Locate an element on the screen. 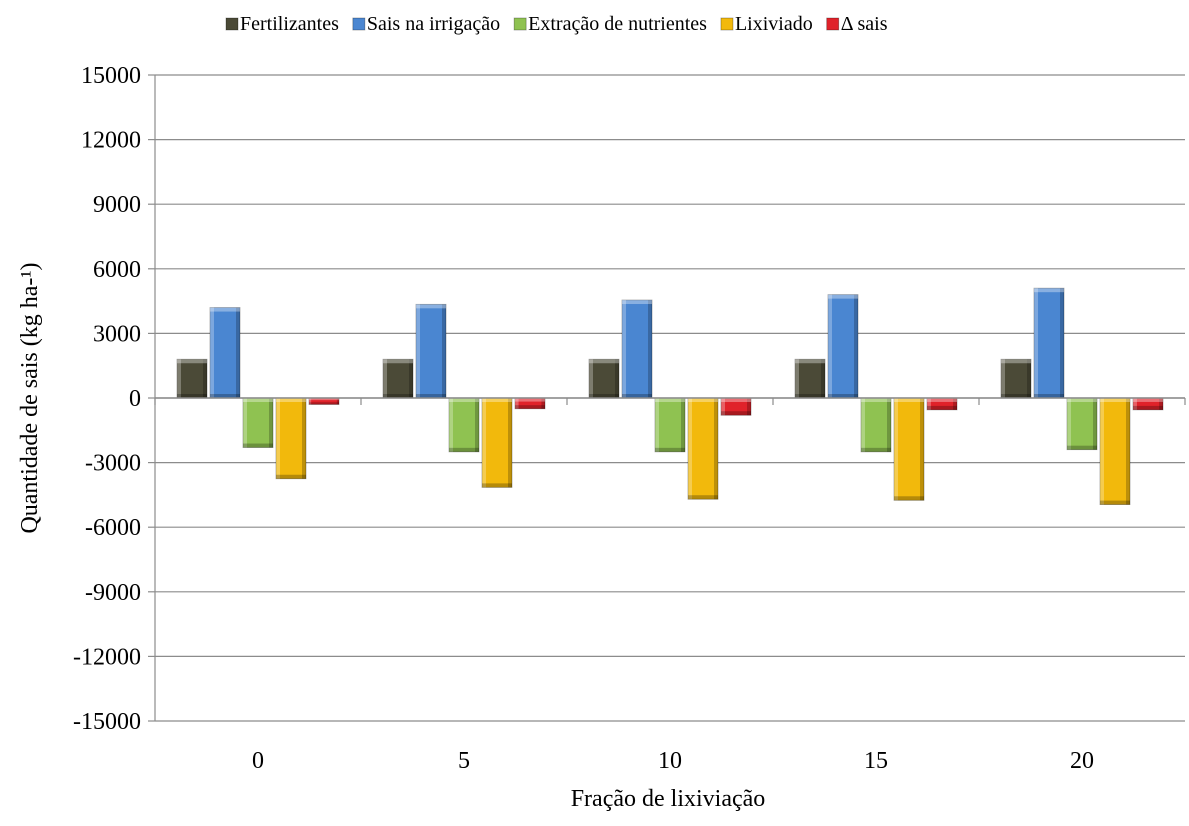 This screenshot has width=1189, height=826. y-tick-label: 9000 is located at coordinates (117, 205).